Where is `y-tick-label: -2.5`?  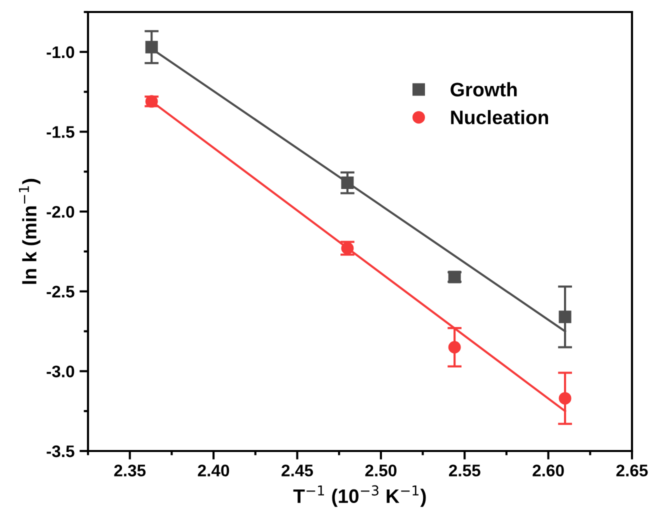
y-tick-label: -2.5 is located at coordinates (60, 292).